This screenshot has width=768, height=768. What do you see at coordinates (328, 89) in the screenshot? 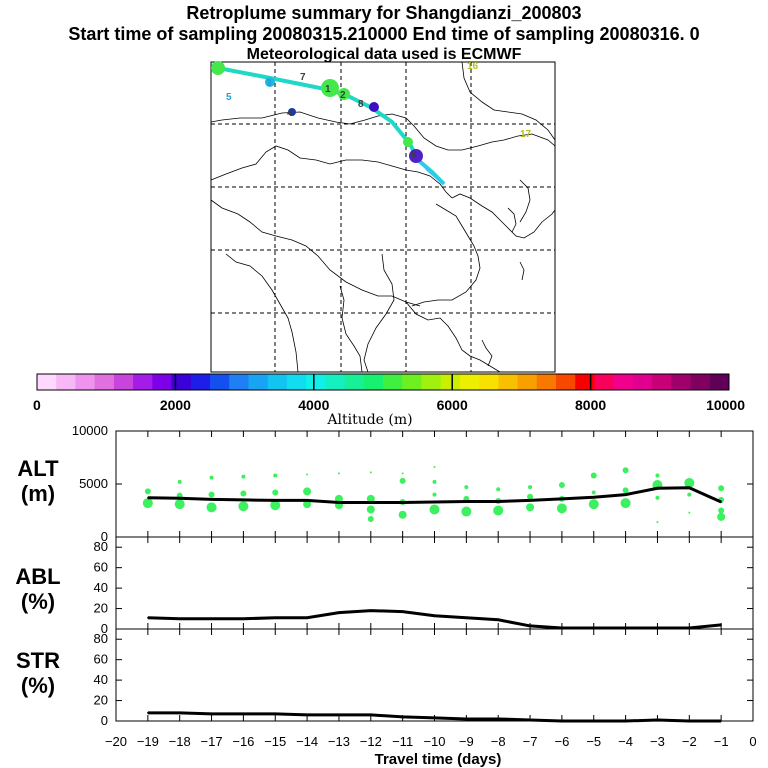
I see `plume-number: 1` at bounding box center [328, 89].